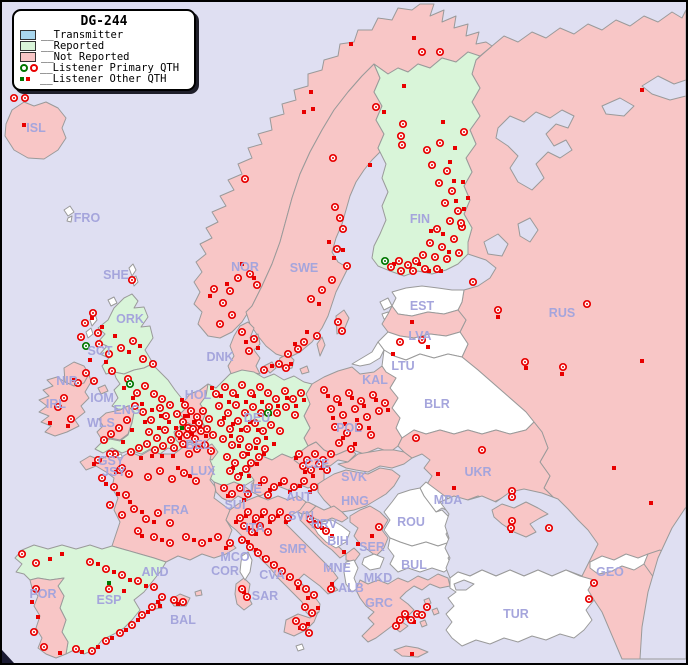 The image size is (688, 665). I want to click on country-label-LTU: LTU, so click(402, 366).